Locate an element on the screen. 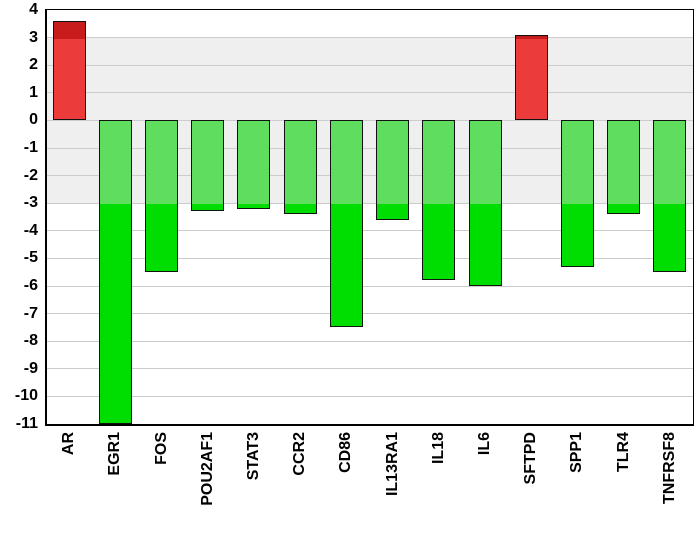 The height and width of the screenshot is (533, 700). x-axis-label-CD86: CD86 is located at coordinates (346, 452).